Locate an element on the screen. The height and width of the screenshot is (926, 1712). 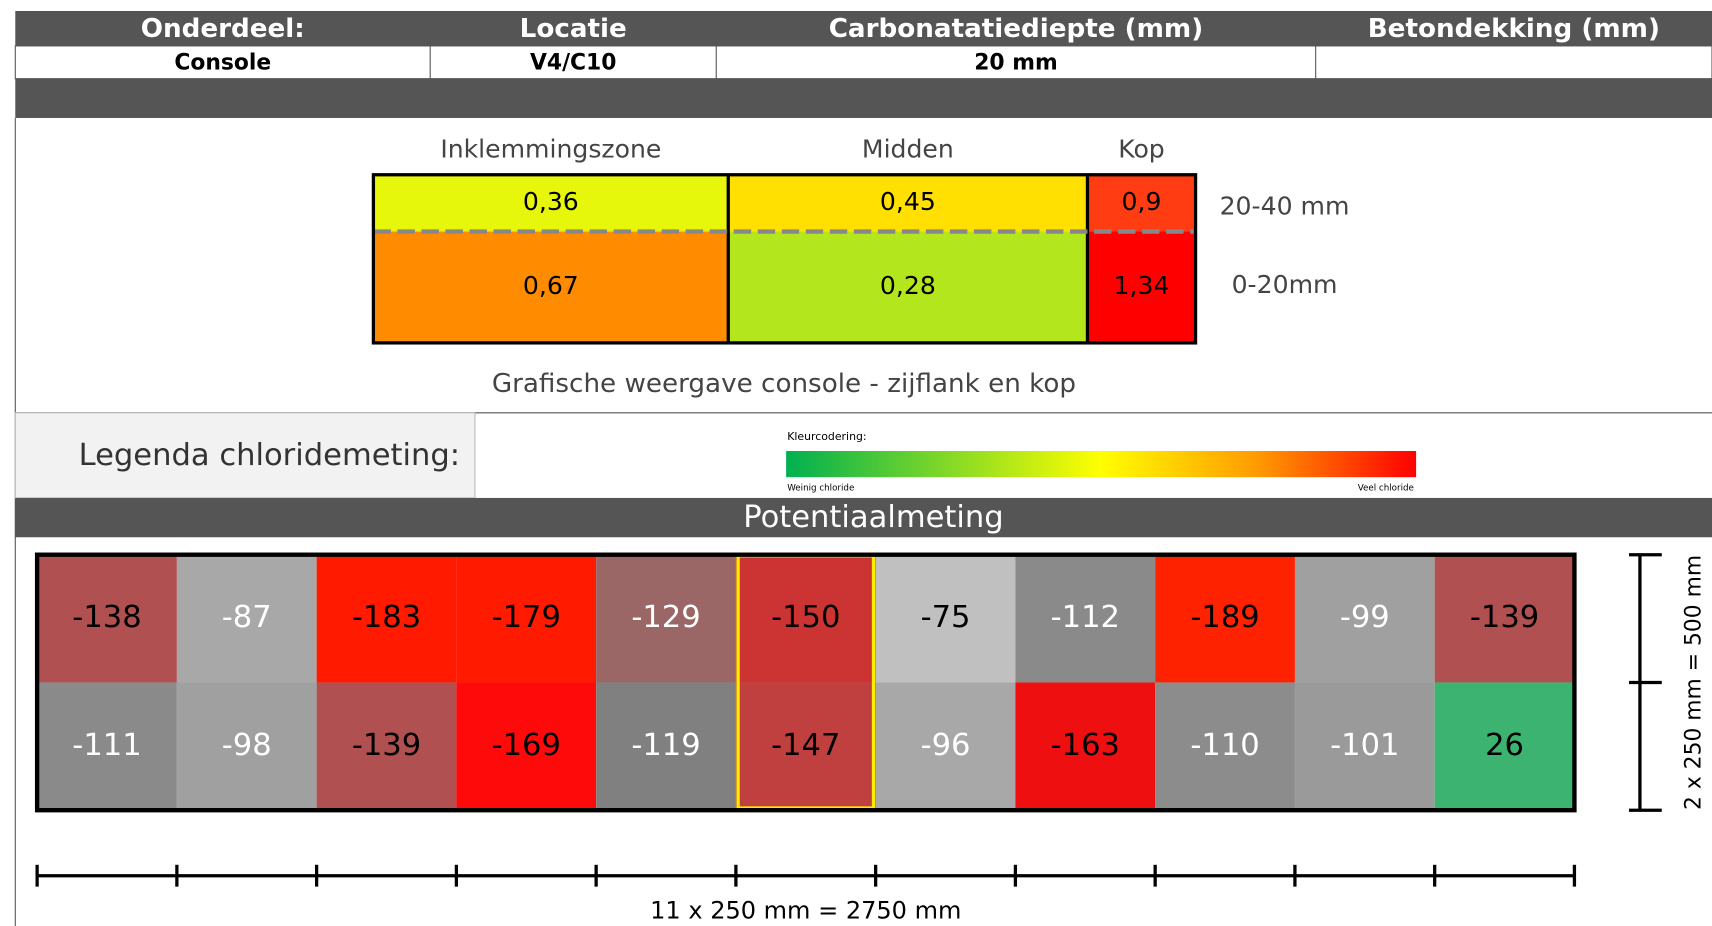
potential-value: -87 is located at coordinates (247, 617).